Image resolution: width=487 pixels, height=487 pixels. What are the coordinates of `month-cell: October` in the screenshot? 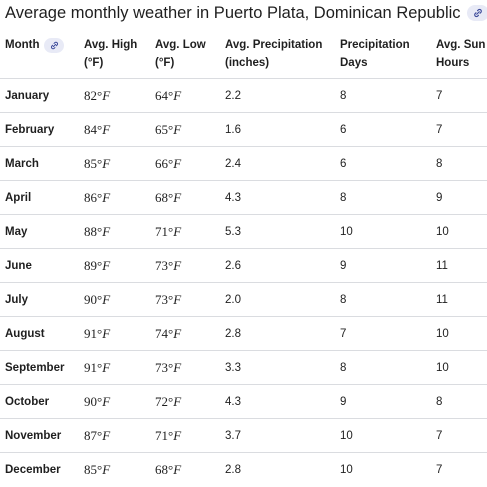 It's located at (39, 401).